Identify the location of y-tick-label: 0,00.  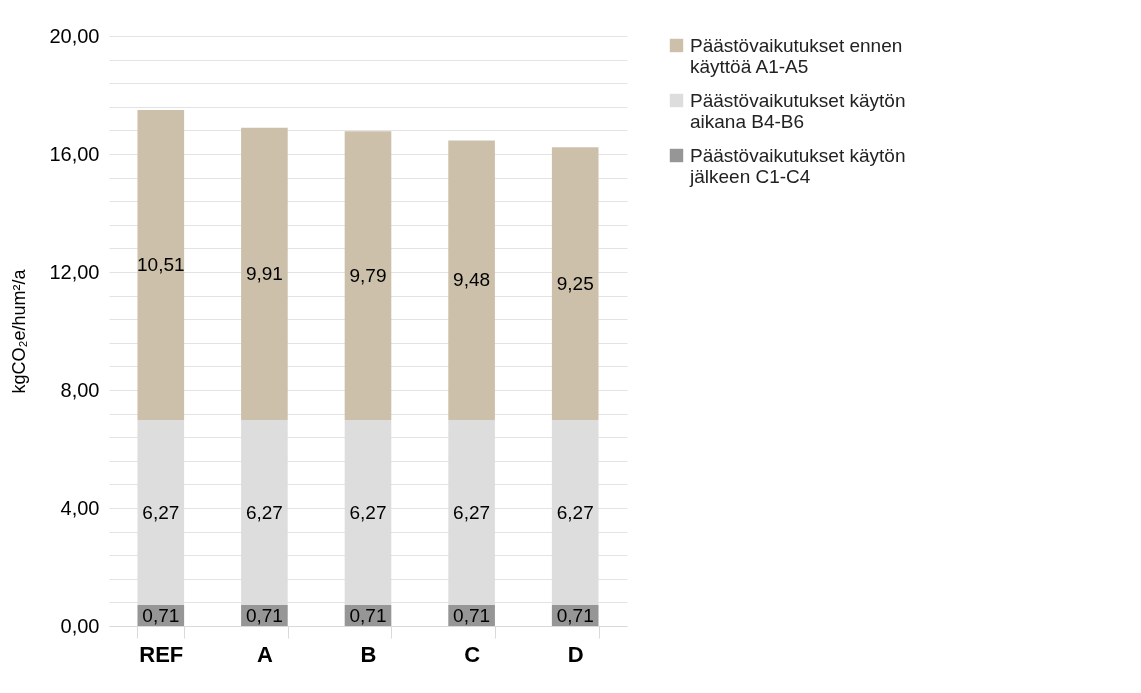
(80, 625).